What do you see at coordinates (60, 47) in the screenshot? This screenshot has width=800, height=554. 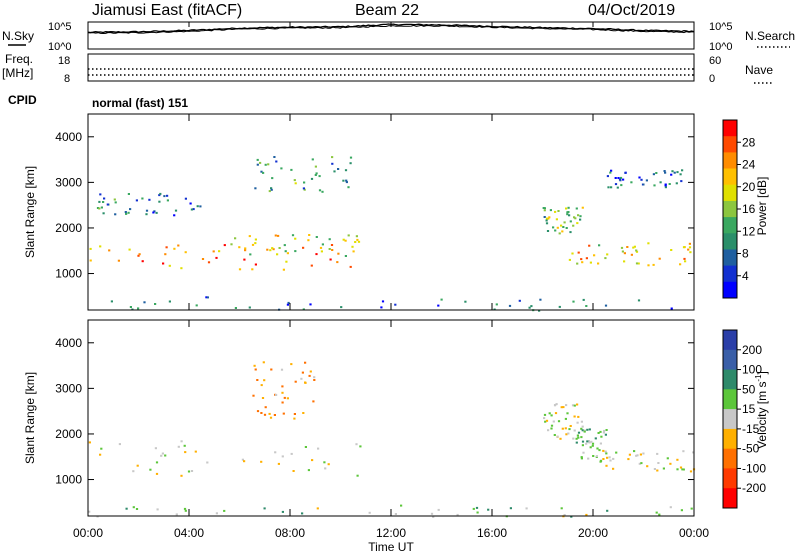 I see `nsky-tick-low: 10^0` at bounding box center [60, 47].